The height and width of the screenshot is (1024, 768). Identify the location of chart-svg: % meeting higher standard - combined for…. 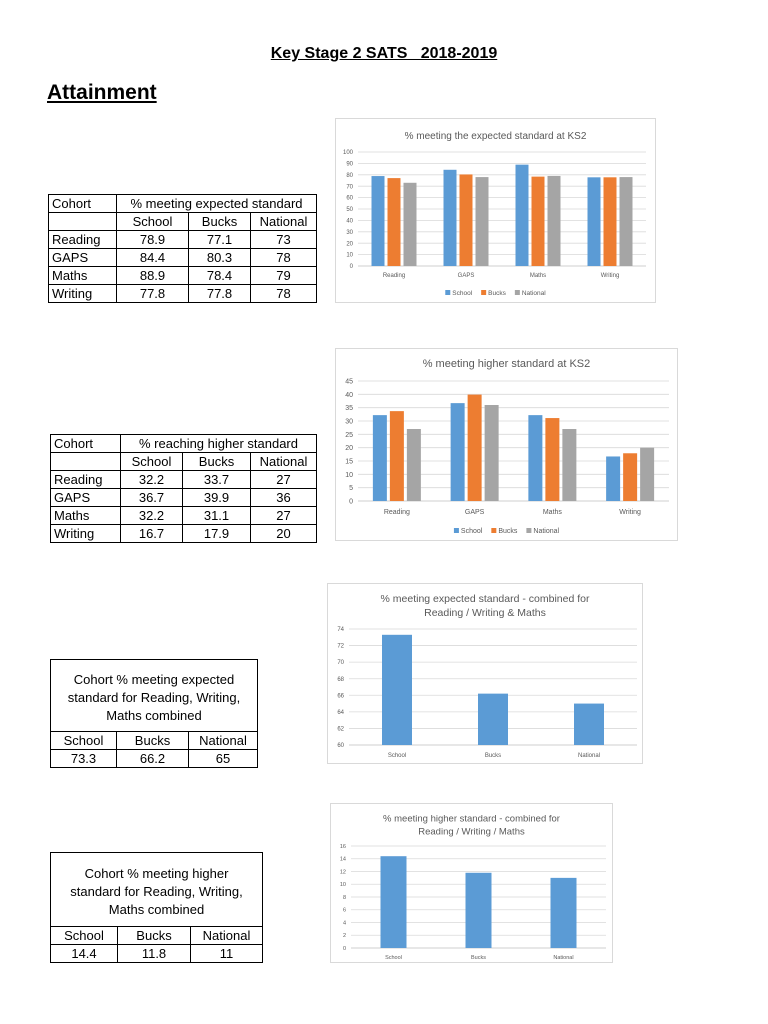
(473, 887).